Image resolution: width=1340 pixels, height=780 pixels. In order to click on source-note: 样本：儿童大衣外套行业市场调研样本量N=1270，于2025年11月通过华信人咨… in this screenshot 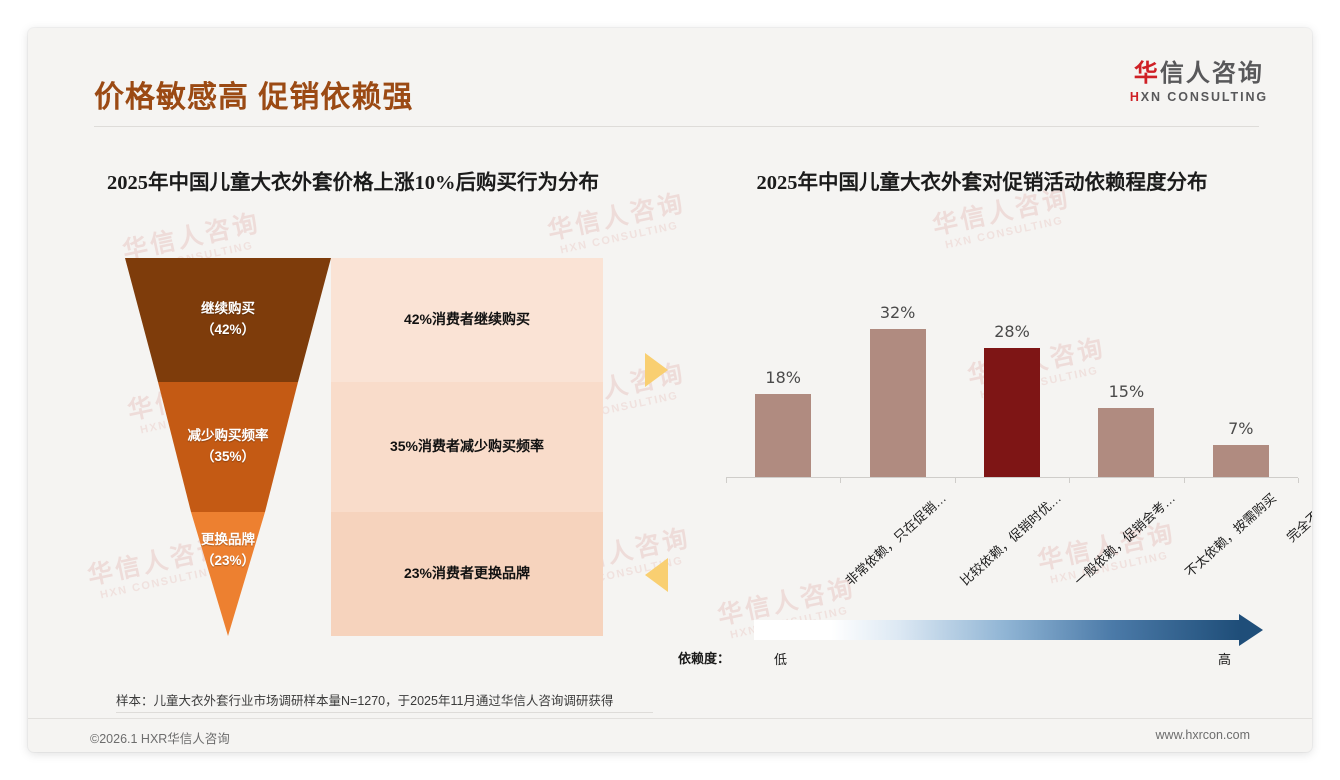, I will do `click(365, 701)`.